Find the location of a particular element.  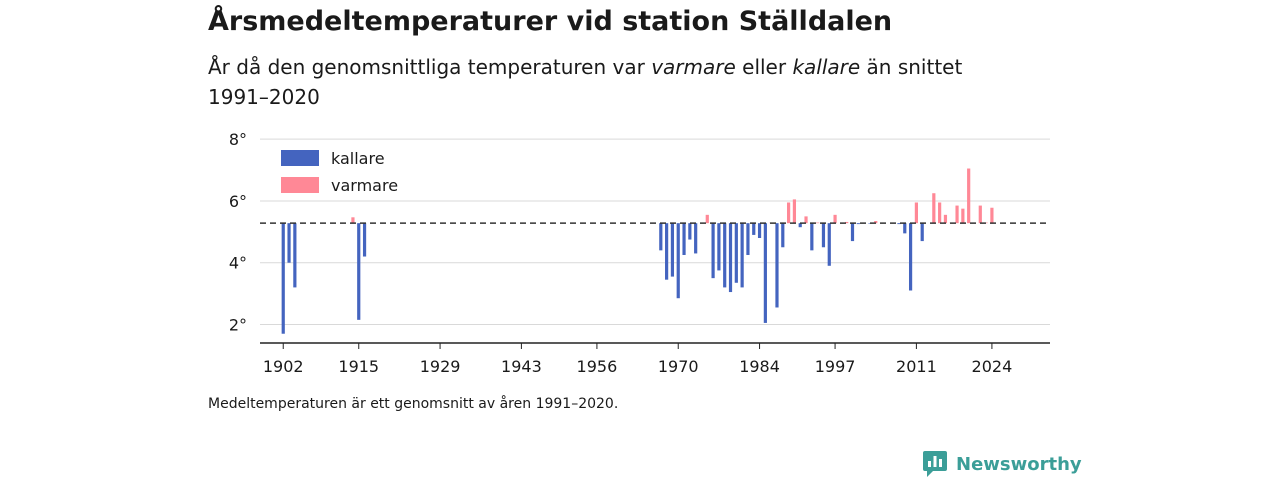

x-tick-label: 1984 is located at coordinates (759, 366).